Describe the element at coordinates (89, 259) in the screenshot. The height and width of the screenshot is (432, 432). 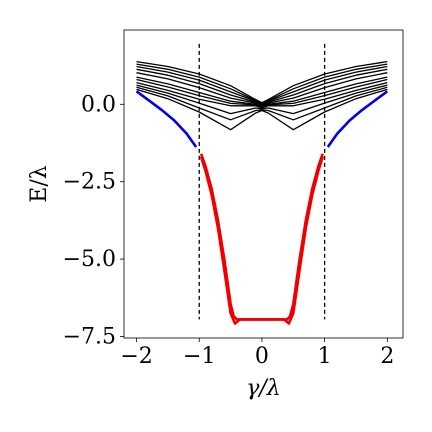
I see `y-tick-label: −5.0` at that location.